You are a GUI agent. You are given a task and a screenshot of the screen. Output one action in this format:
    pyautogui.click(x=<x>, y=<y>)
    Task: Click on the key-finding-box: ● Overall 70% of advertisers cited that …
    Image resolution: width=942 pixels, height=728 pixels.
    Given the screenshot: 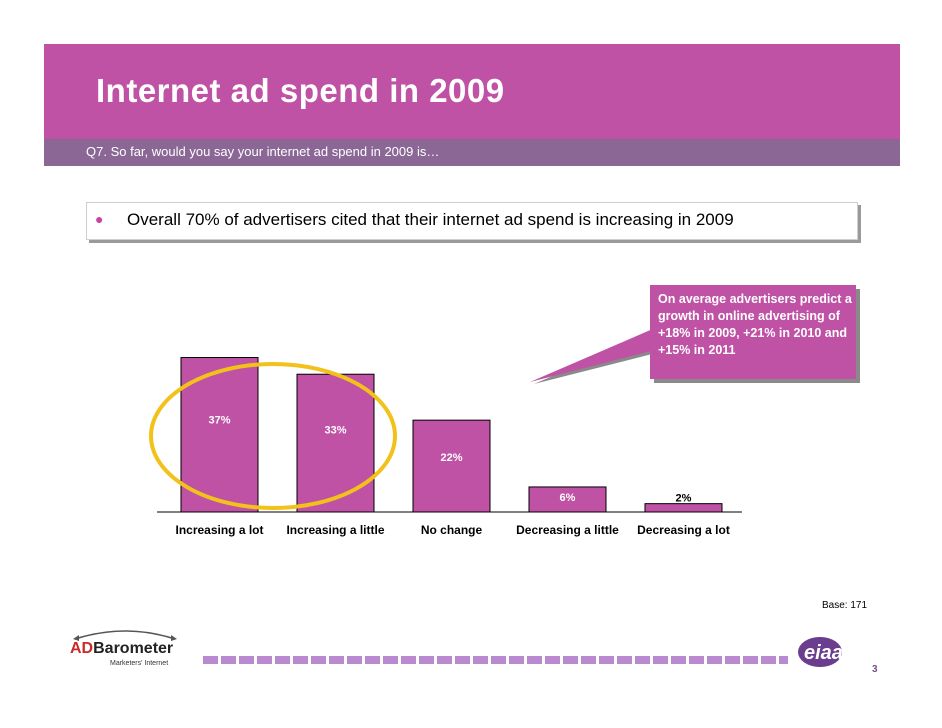 What is the action you would take?
    pyautogui.click(x=472, y=221)
    